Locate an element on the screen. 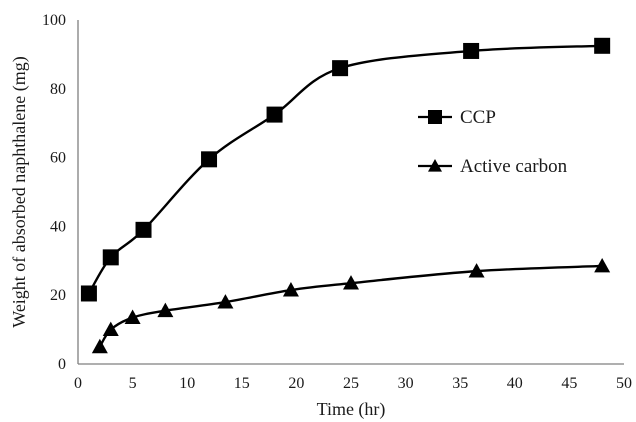 This screenshot has width=636, height=422. y-axis-title: Weight of absorbed naphthalene (mg) is located at coordinates (19, 191).